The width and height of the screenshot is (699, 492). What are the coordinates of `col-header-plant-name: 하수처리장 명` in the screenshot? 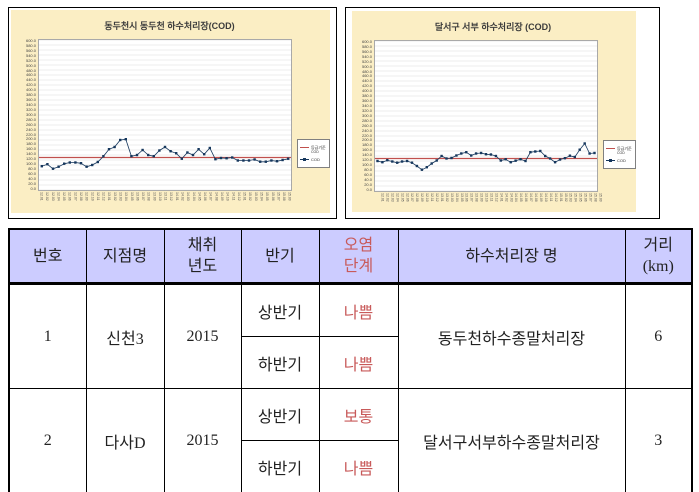 It's located at (511, 256).